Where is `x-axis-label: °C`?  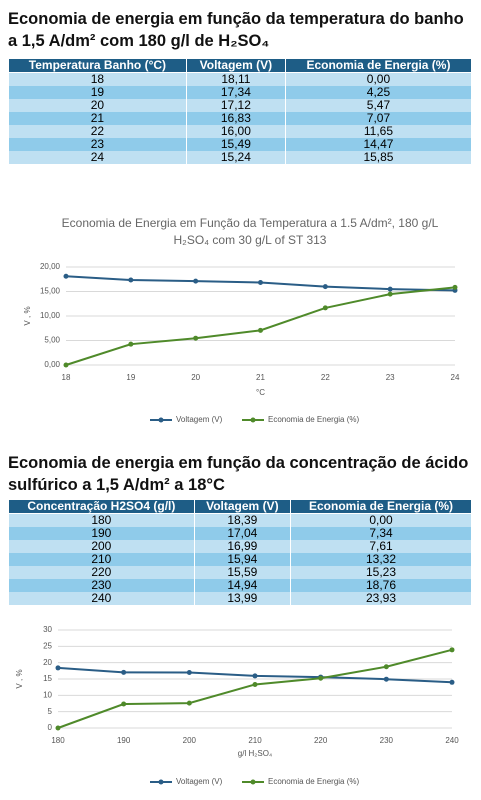 x-axis-label: °C is located at coordinates (260, 392).